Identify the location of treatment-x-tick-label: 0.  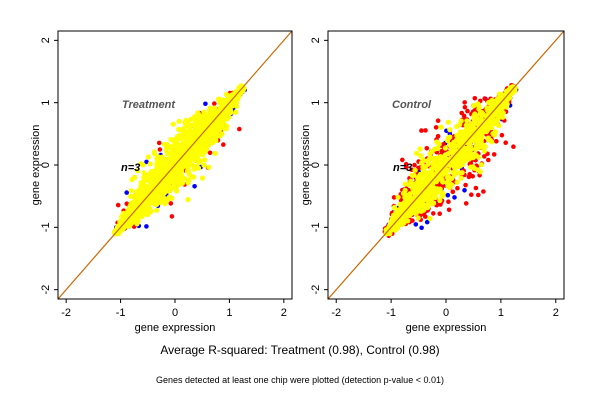
(175, 313).